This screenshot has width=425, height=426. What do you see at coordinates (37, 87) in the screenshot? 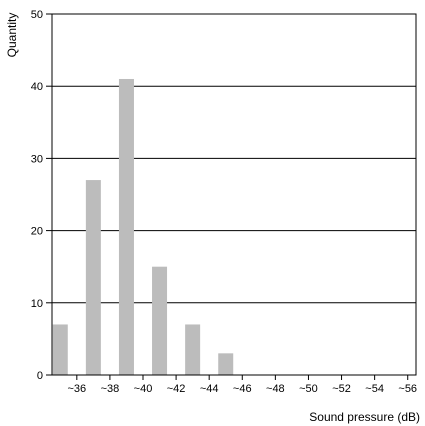
I see `y-tick-label: 40` at bounding box center [37, 87].